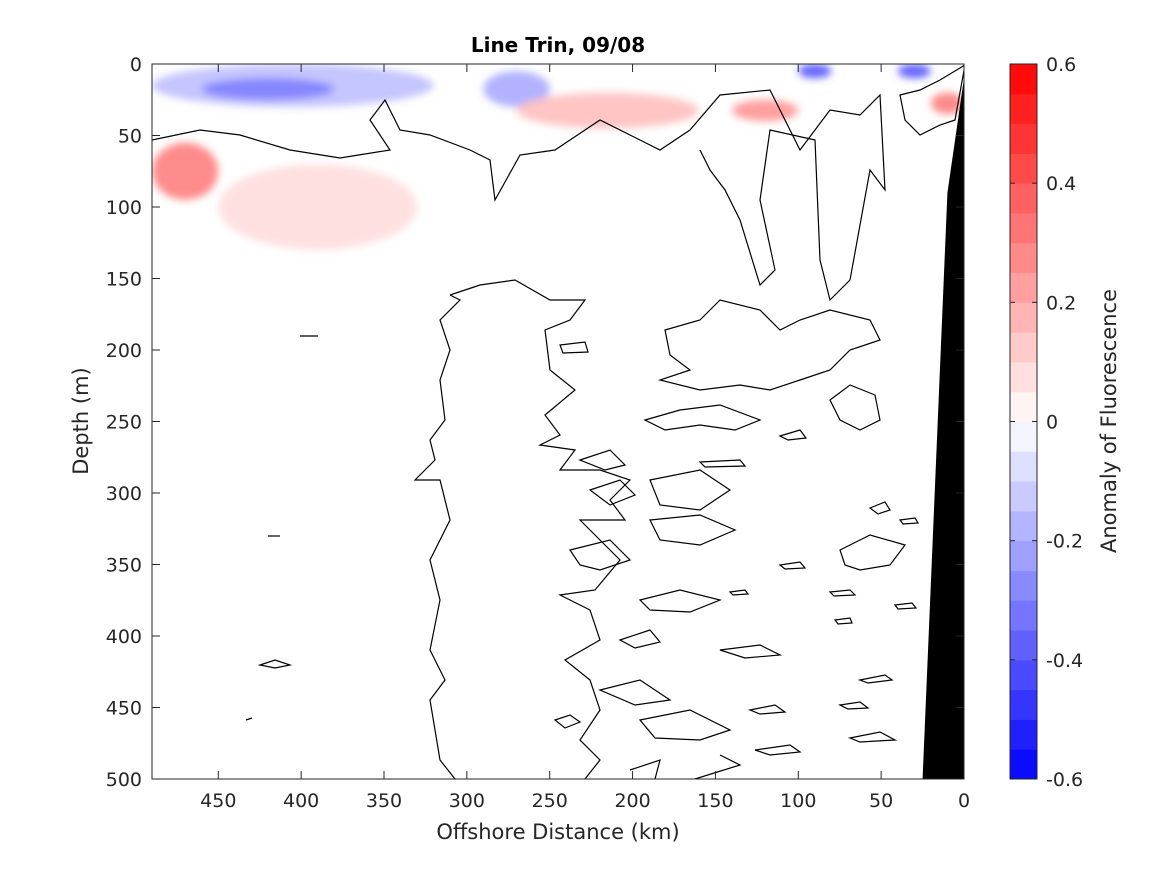 This screenshot has height=875, width=1167. I want to click on x-tick-label: 100, so click(798, 801).